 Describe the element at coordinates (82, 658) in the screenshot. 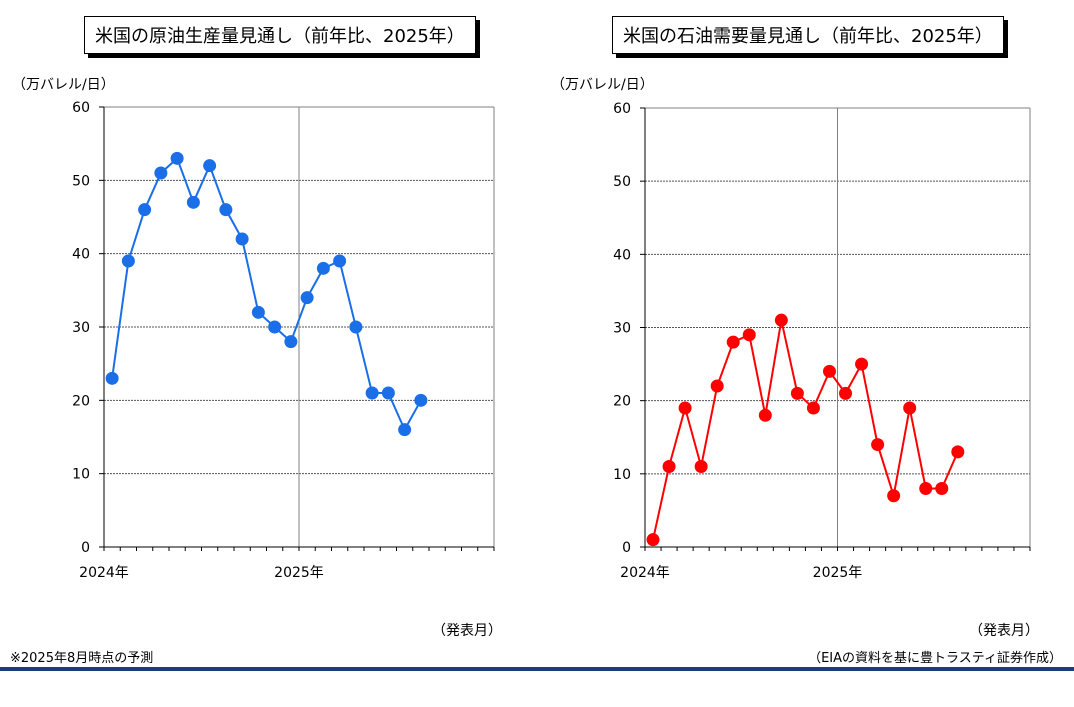

I see `forecast-note: ※2025年8月時点の予測` at that location.